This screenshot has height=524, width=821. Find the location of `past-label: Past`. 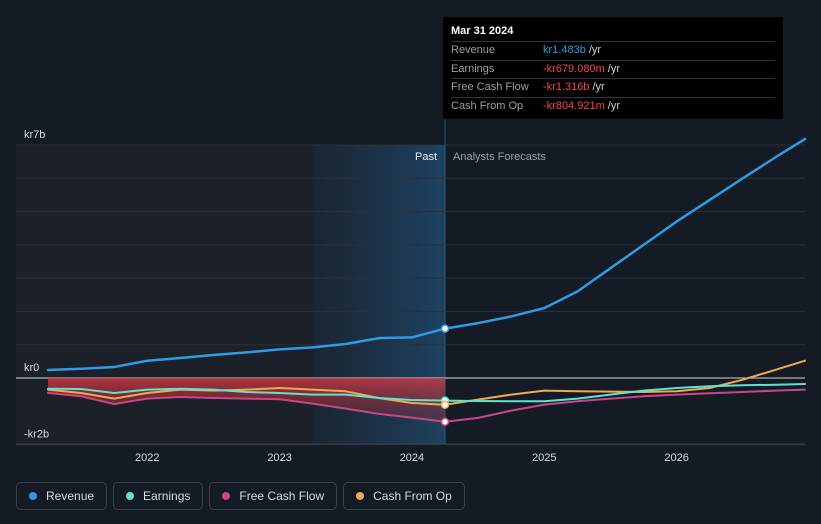

past-label: Past is located at coordinates (426, 157).